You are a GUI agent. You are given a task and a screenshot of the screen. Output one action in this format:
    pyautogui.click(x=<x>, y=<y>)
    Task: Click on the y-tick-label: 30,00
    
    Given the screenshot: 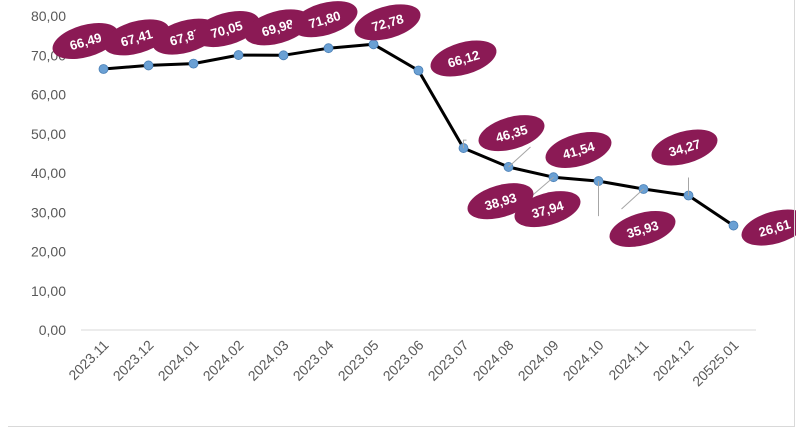 What is the action you would take?
    pyautogui.click(x=48, y=212)
    